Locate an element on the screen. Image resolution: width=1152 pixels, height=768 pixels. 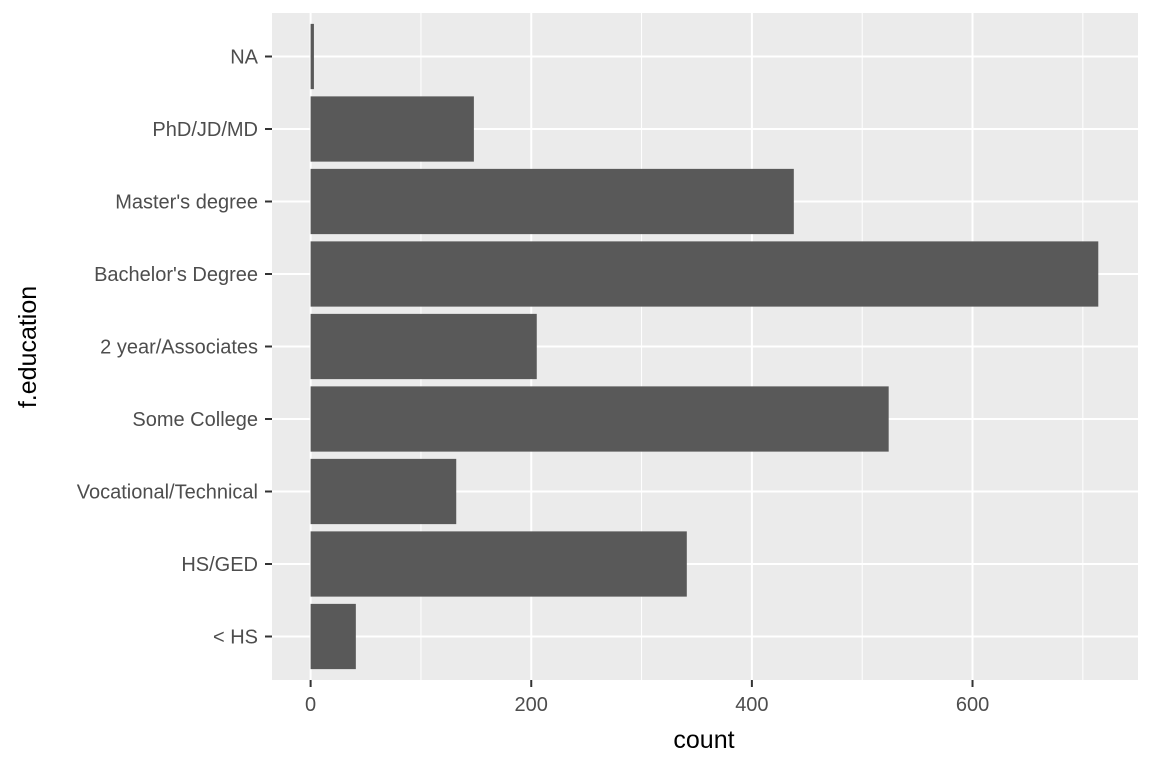
y-tick-label: HS/GED is located at coordinates (219, 565).